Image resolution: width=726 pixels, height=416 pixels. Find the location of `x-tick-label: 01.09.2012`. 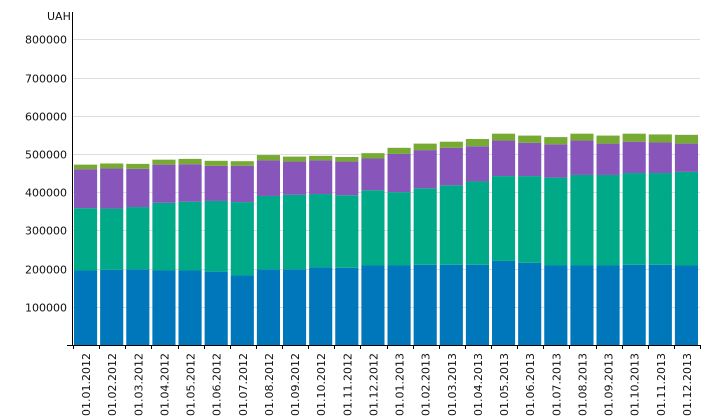

x-tick-label: 01.09.2012 is located at coordinates (295, 384).